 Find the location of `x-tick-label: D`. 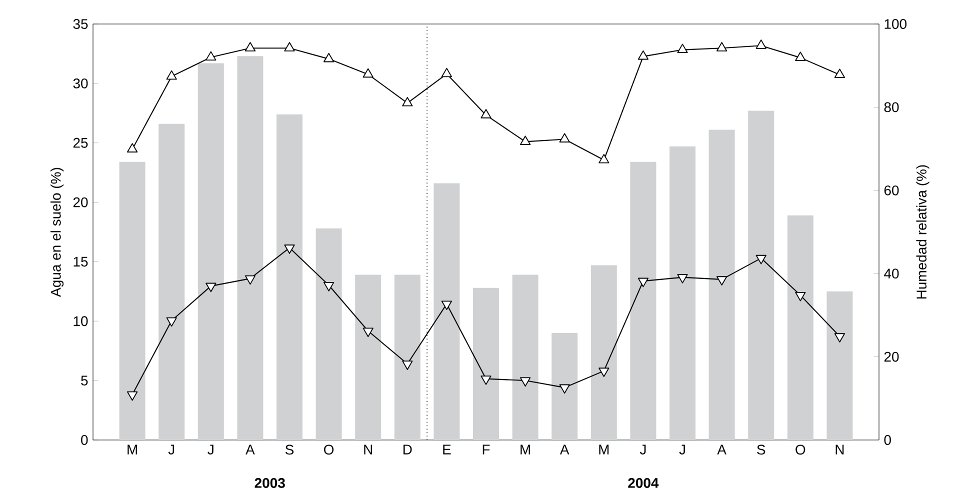

x-tick-label: D is located at coordinates (408, 449).